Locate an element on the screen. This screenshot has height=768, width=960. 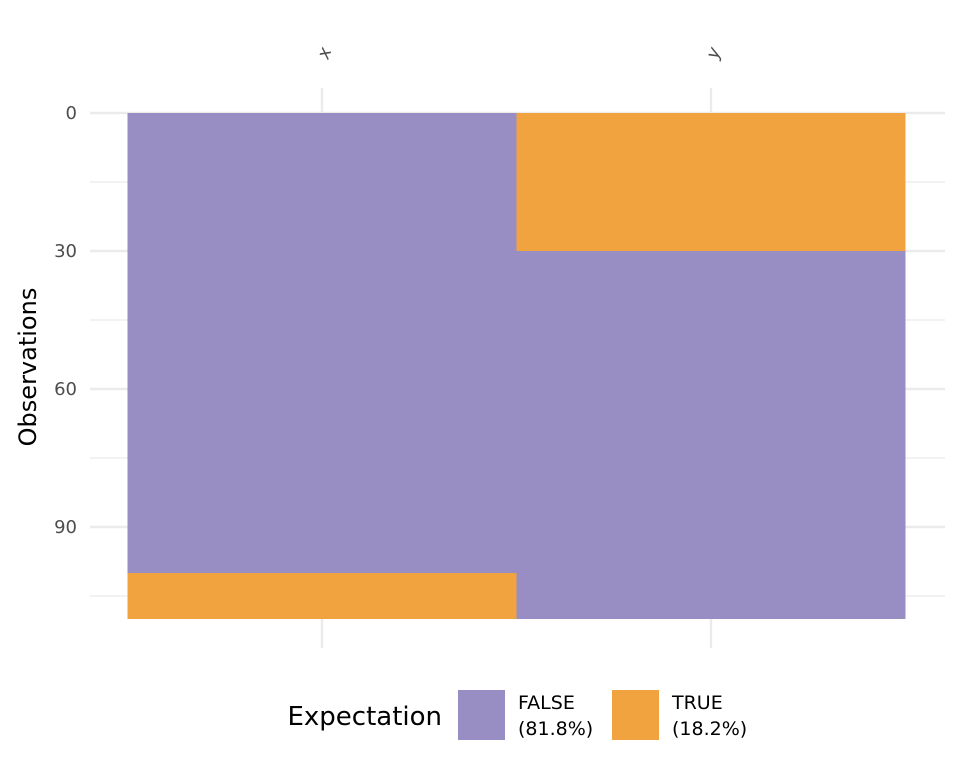
x-tick-label: x is located at coordinates (325, 53).